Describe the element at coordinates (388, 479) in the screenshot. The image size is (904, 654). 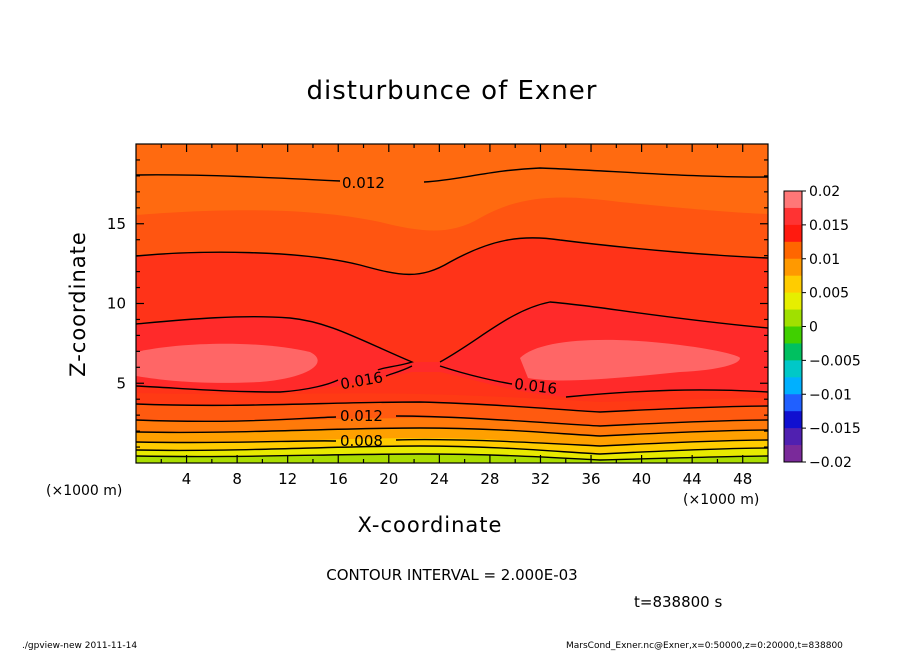
I see `x-tick-label: 20` at that location.